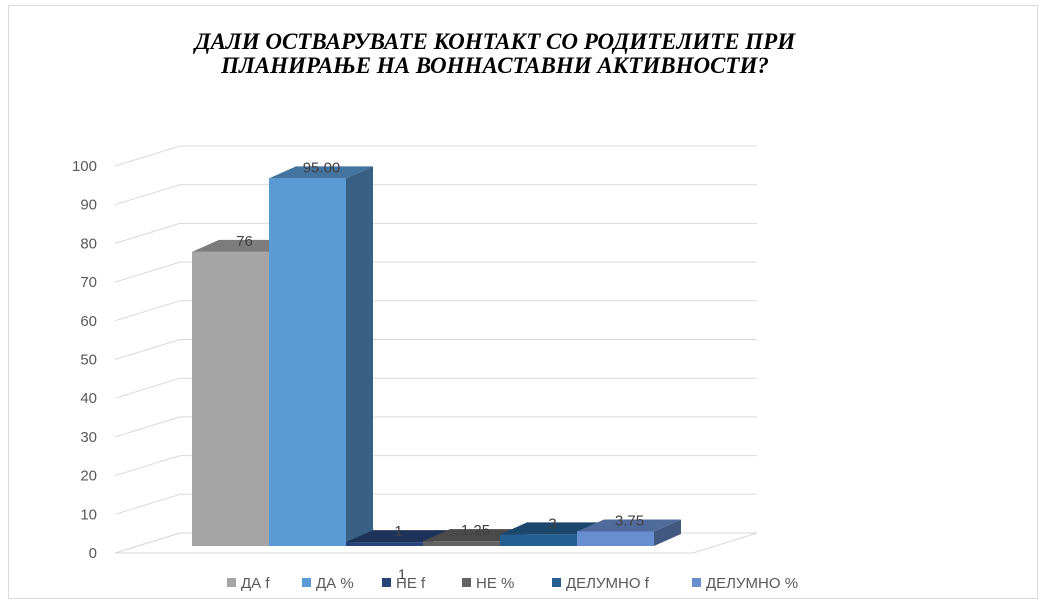 The height and width of the screenshot is (600, 1044). Describe the element at coordinates (88, 205) in the screenshot. I see `y-tick-label: 90` at that location.